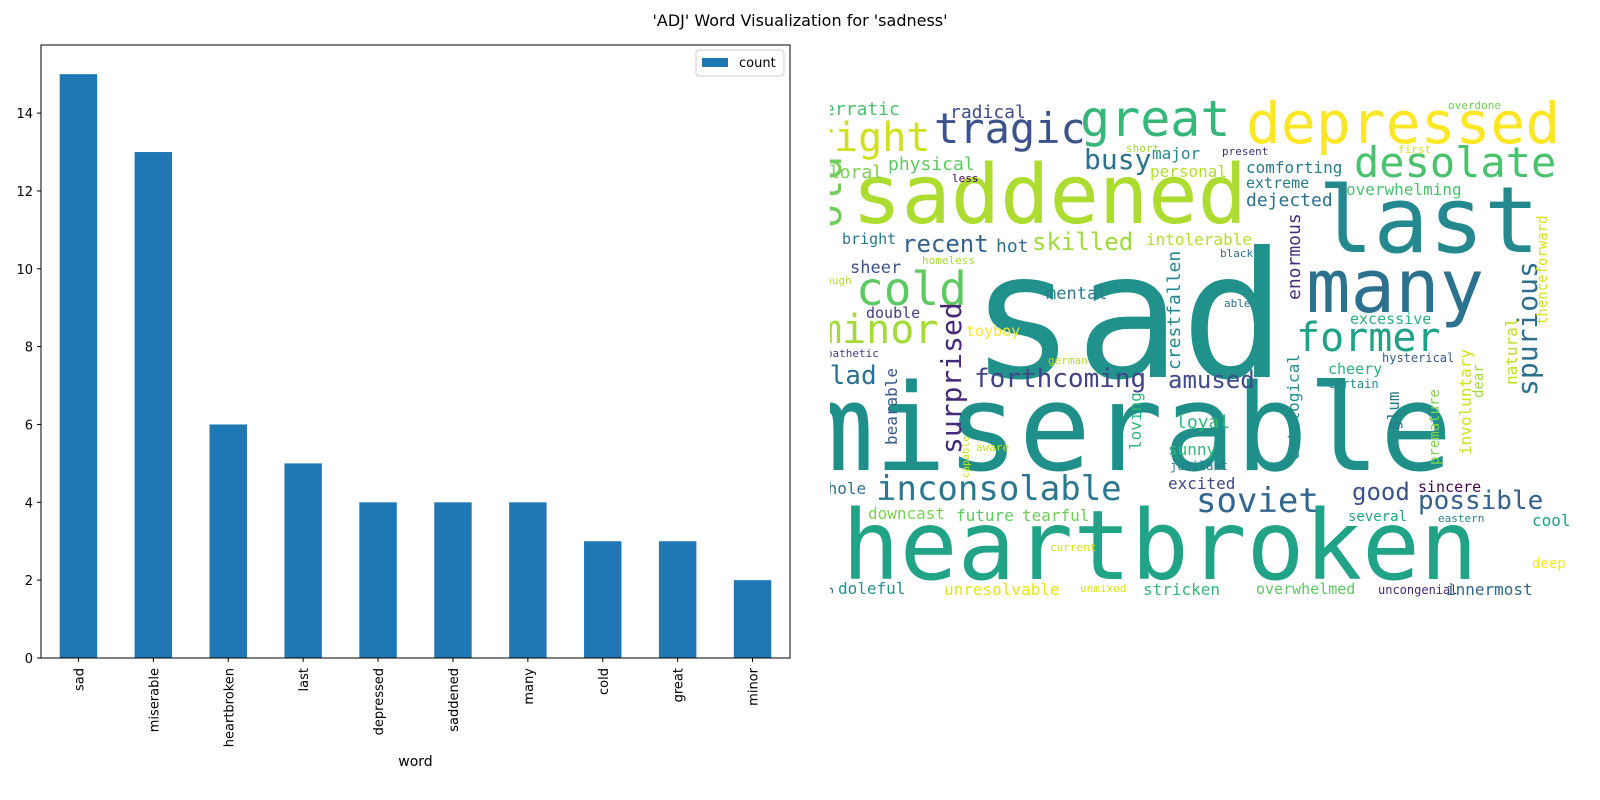 This screenshot has height=800, width=1600. What do you see at coordinates (1103, 588) in the screenshot?
I see `cloud-word-unmixed: unmixed` at bounding box center [1103, 588].